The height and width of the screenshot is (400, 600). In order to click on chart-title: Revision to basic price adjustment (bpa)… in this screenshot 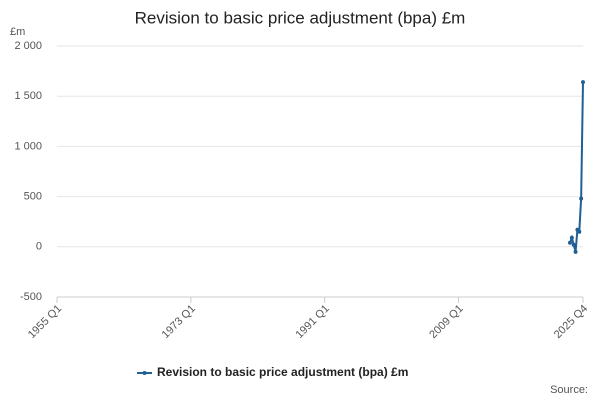, I will do `click(300, 17)`.